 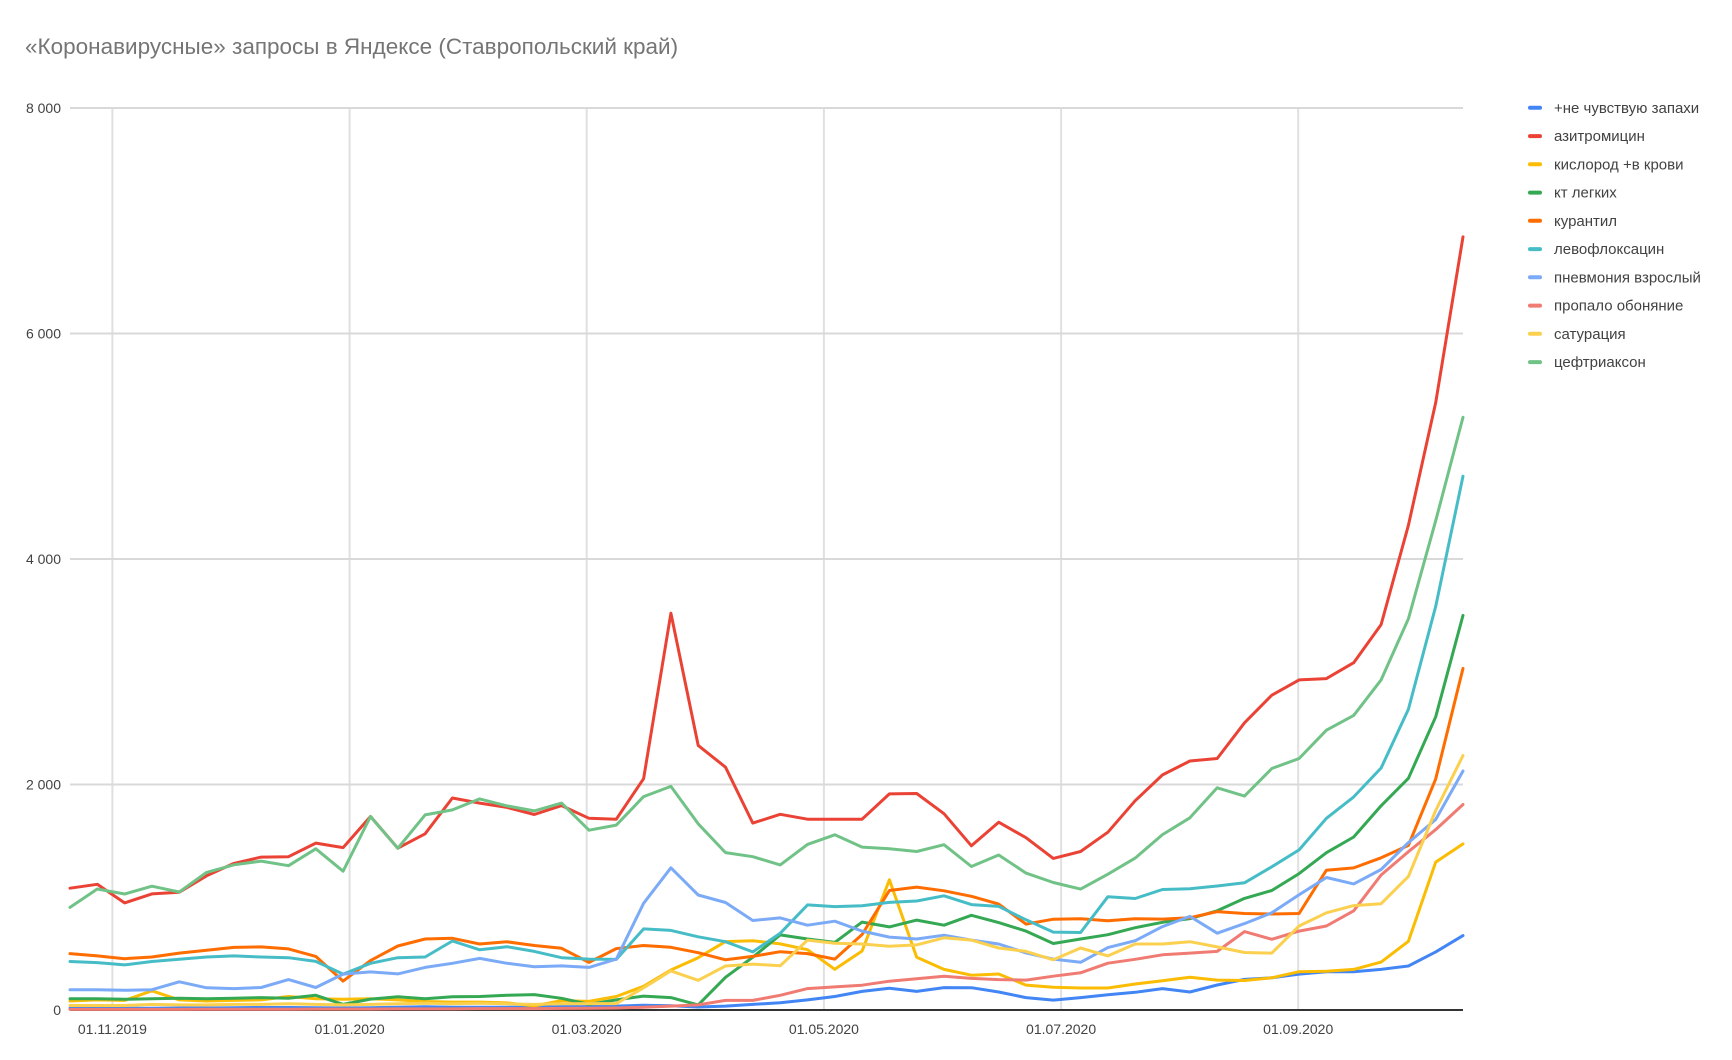 I want to click on svg-text: 4 000, so click(x=43, y=559).